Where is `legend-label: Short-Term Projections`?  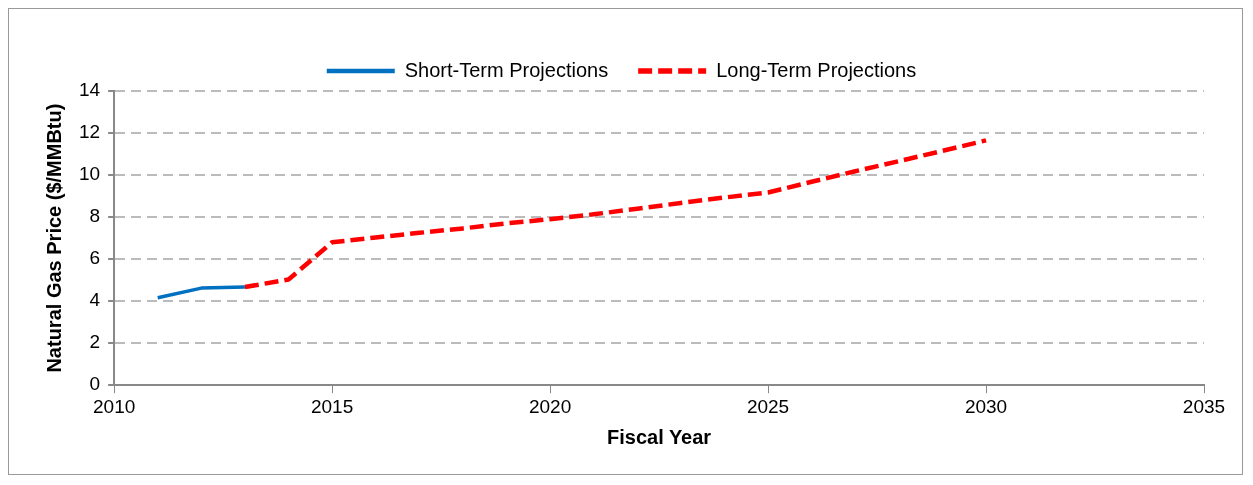 legend-label: Short-Term Projections is located at coordinates (506, 69).